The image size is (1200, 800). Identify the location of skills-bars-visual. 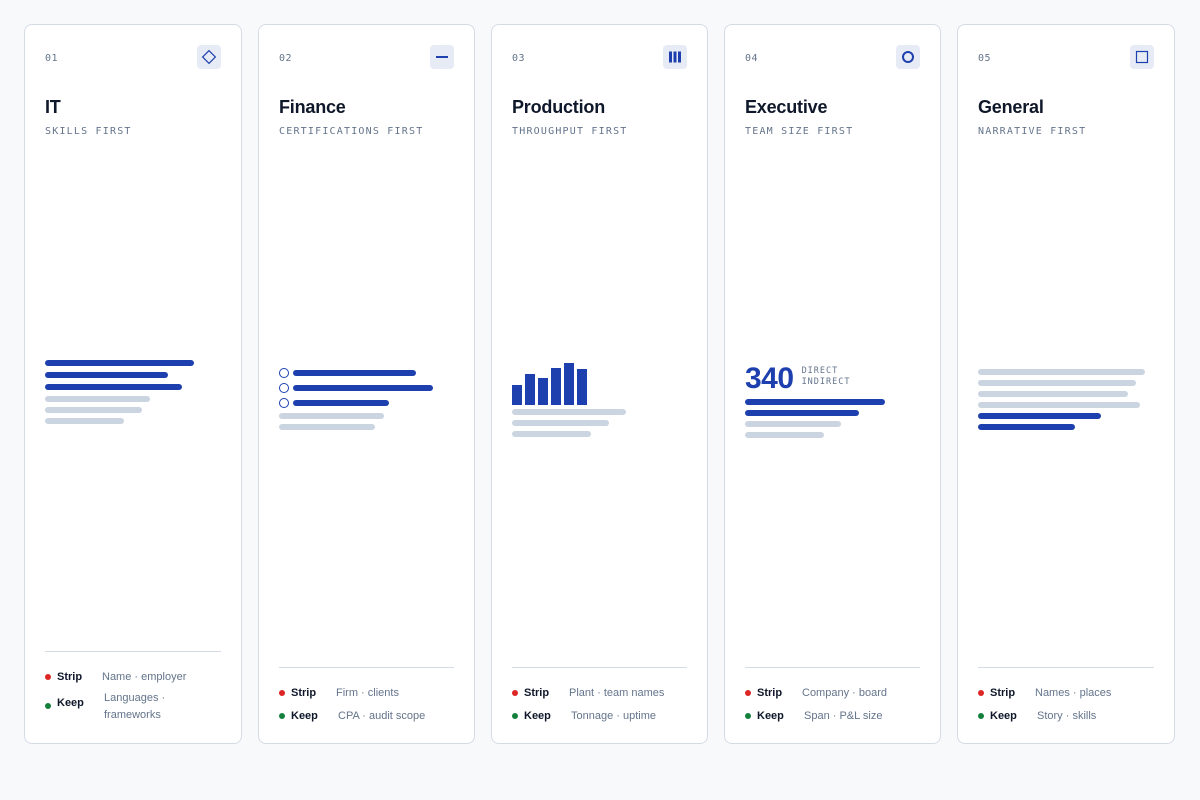
(133, 394).